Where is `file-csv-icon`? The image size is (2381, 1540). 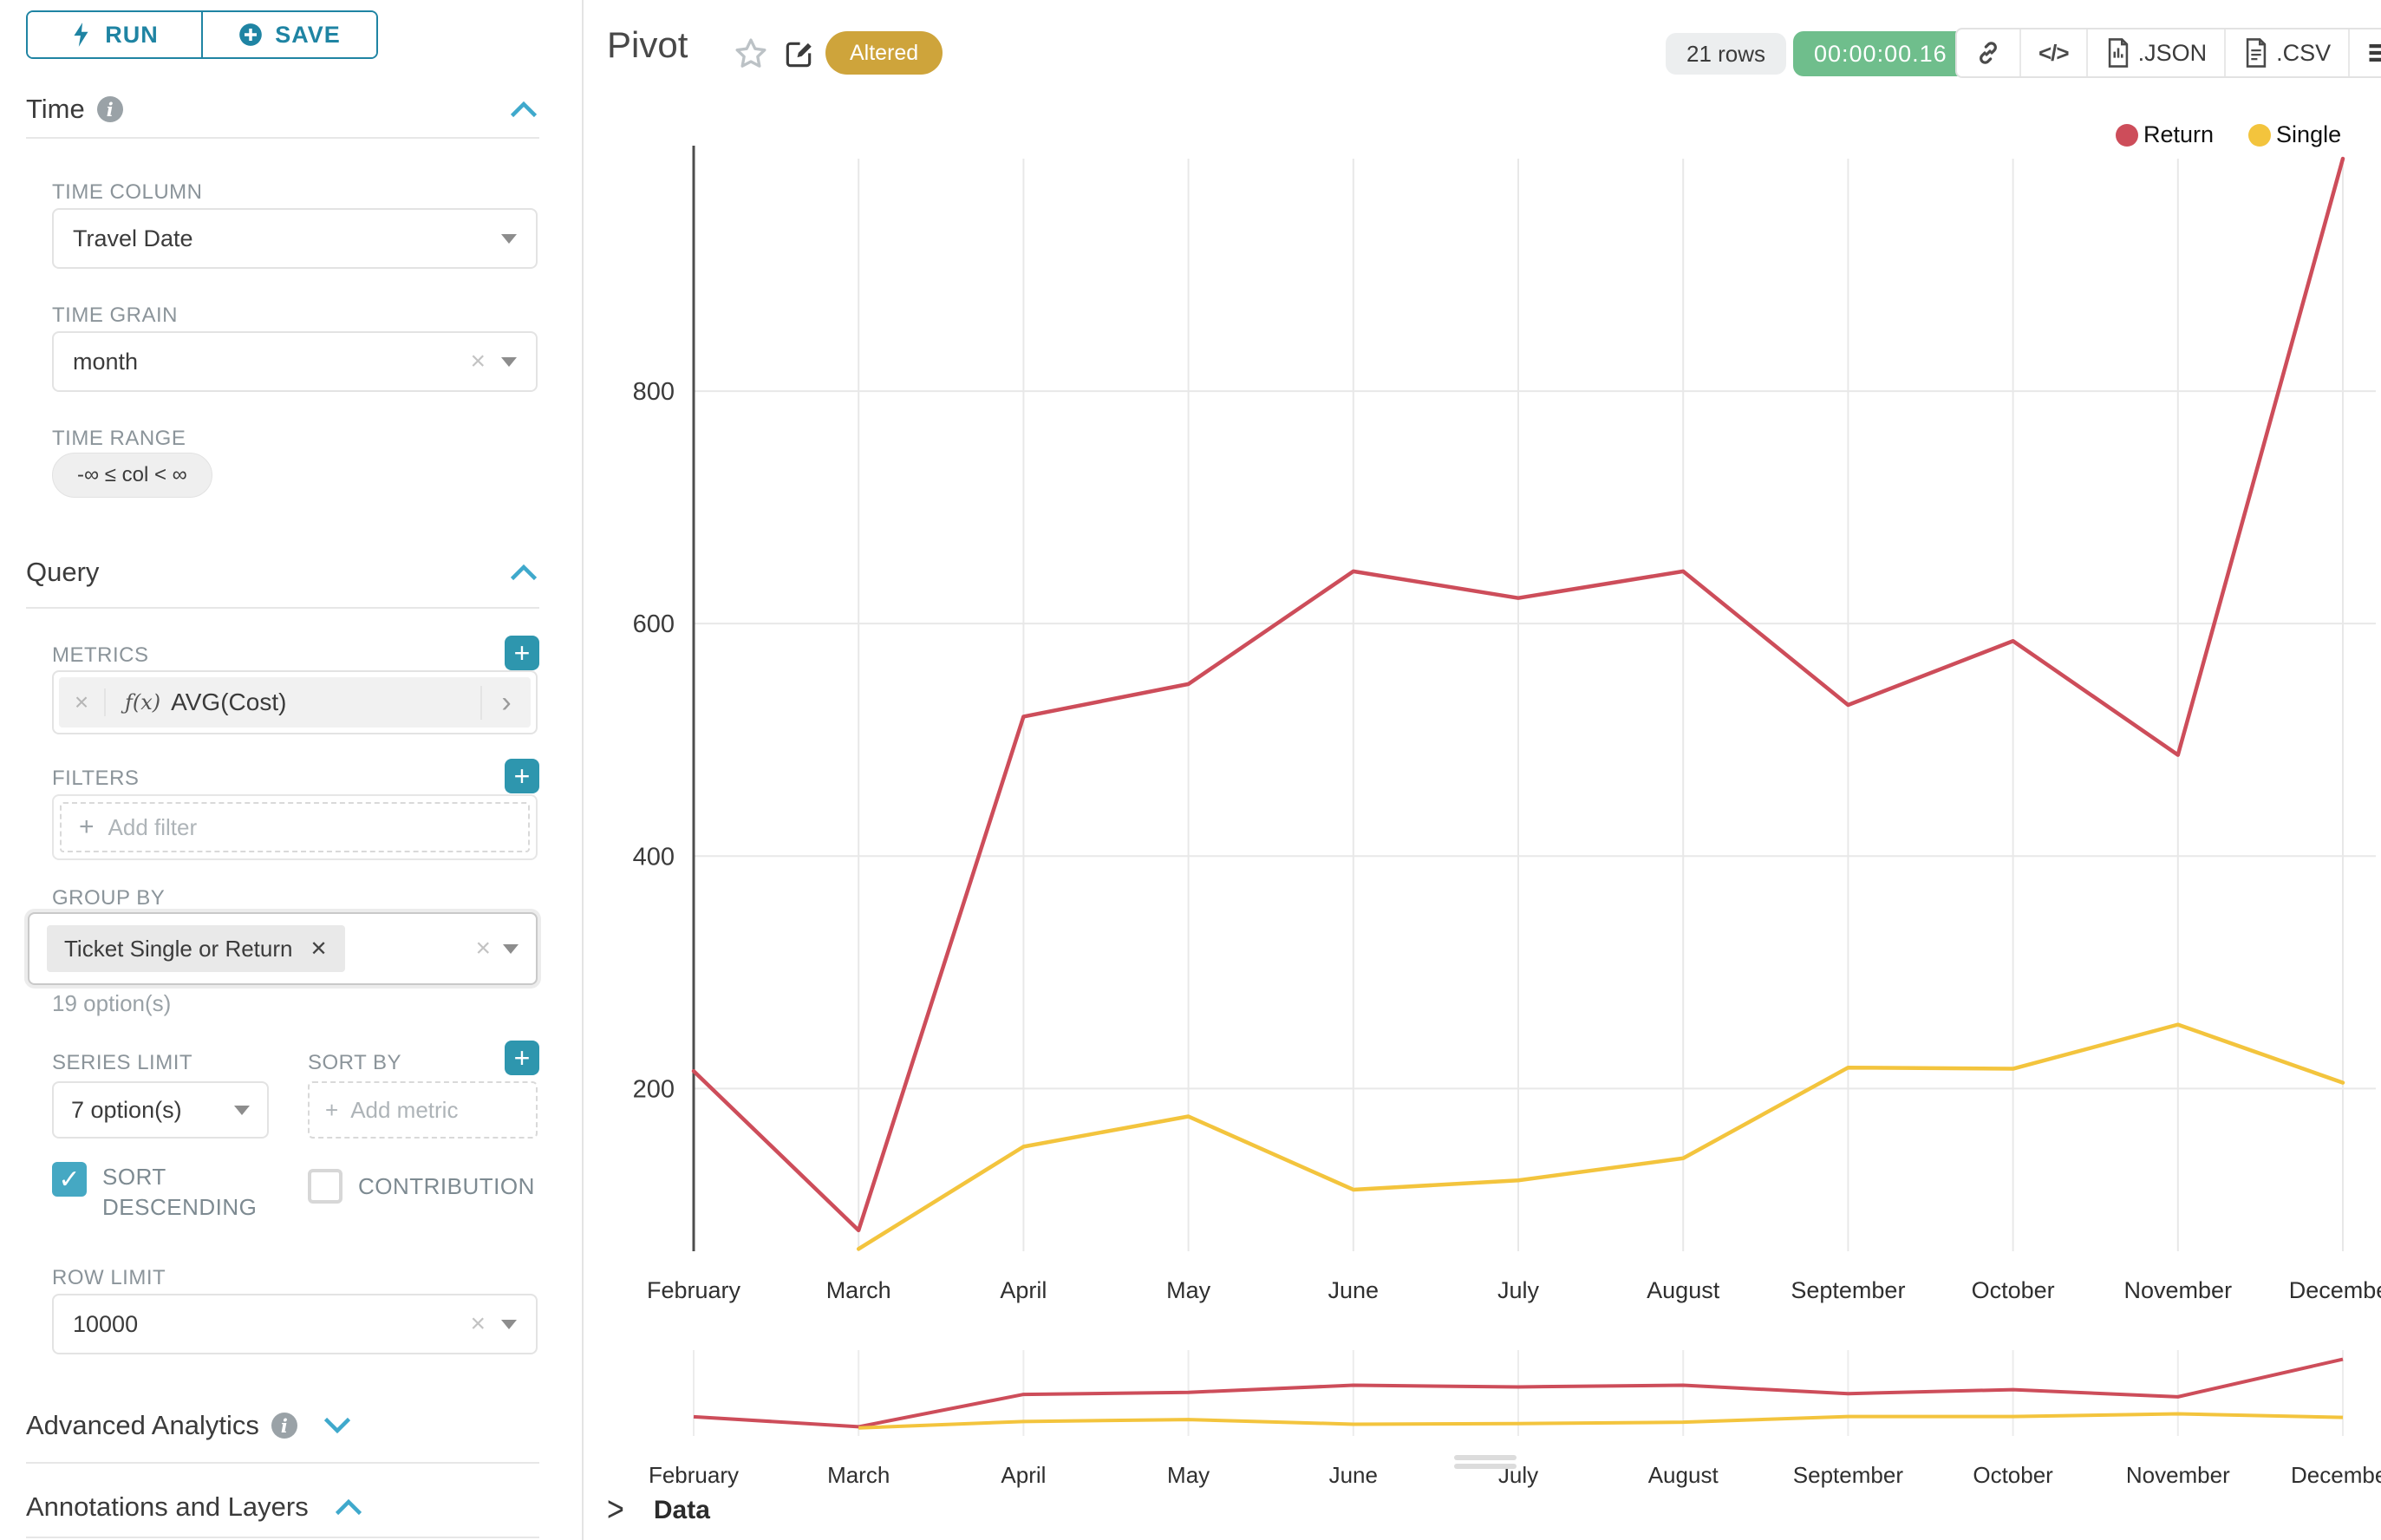
file-csv-icon is located at coordinates (2256, 53).